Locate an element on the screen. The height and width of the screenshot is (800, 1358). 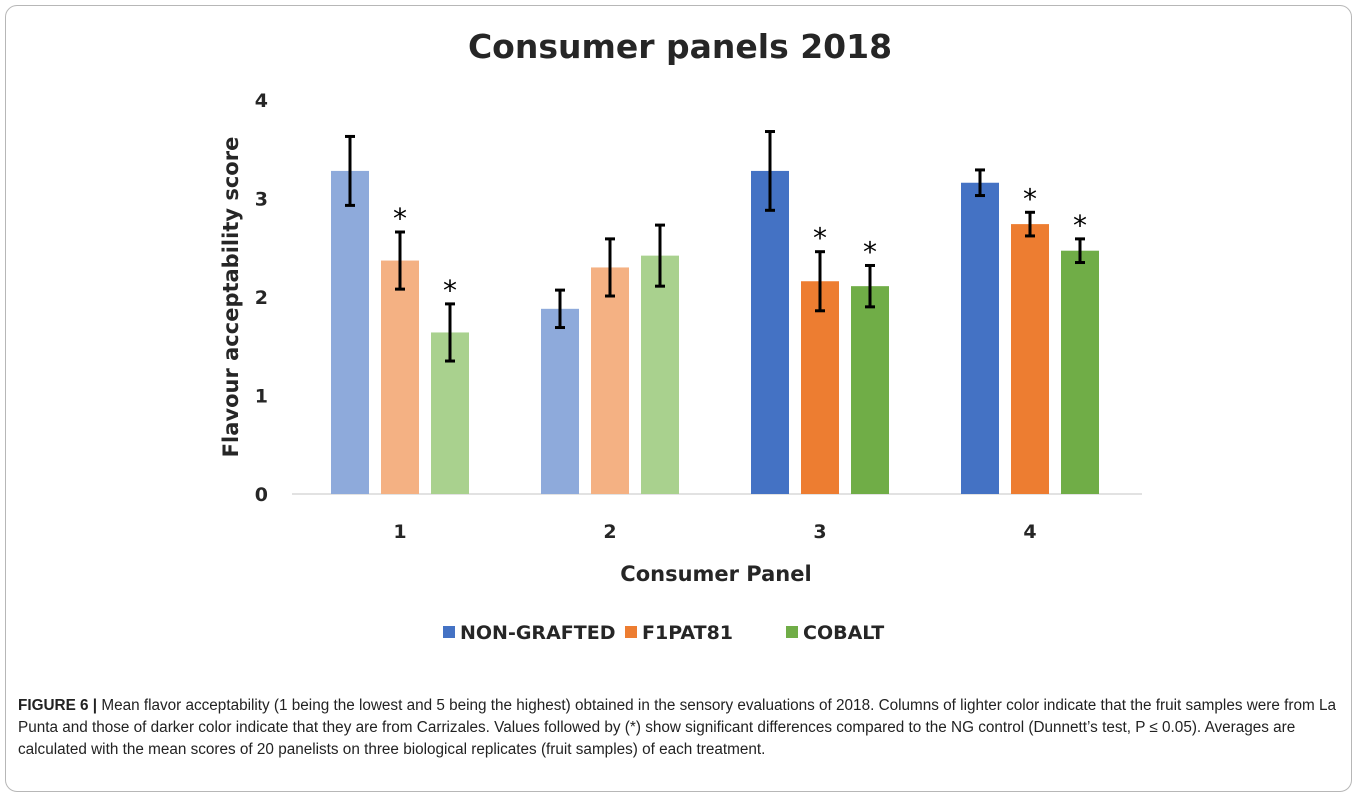
x-tick-label: 2 is located at coordinates (609, 532).